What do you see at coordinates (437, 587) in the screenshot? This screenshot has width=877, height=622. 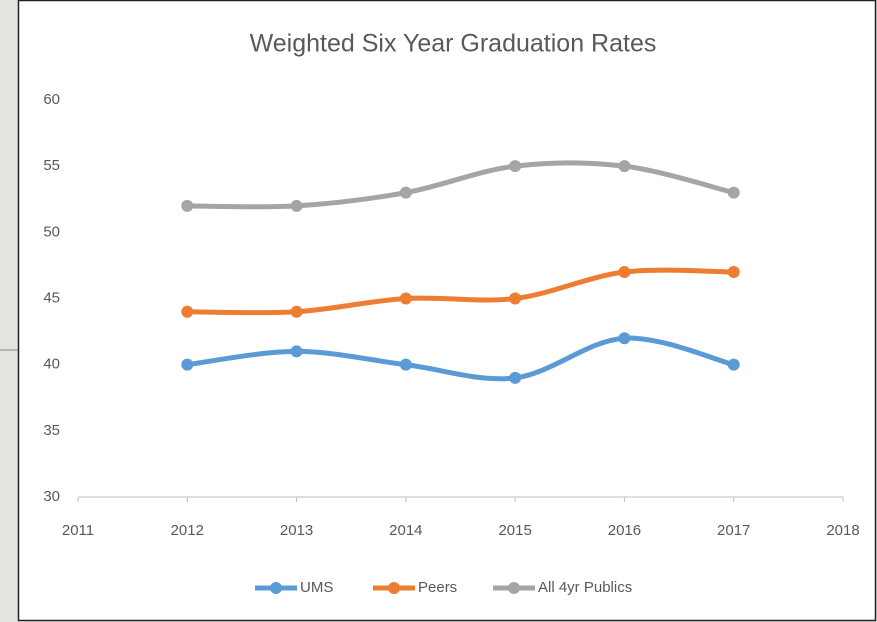 I see `legend-label: Peers` at bounding box center [437, 587].